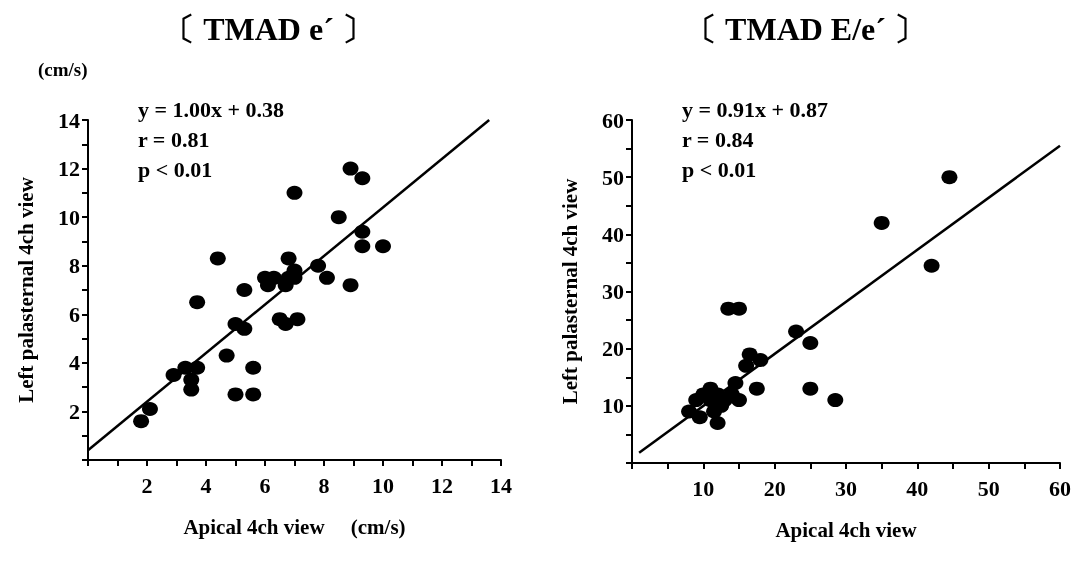 The height and width of the screenshot is (566, 1075). Describe the element at coordinates (63, 70) in the screenshot. I see `text: (cm/s)` at that location.